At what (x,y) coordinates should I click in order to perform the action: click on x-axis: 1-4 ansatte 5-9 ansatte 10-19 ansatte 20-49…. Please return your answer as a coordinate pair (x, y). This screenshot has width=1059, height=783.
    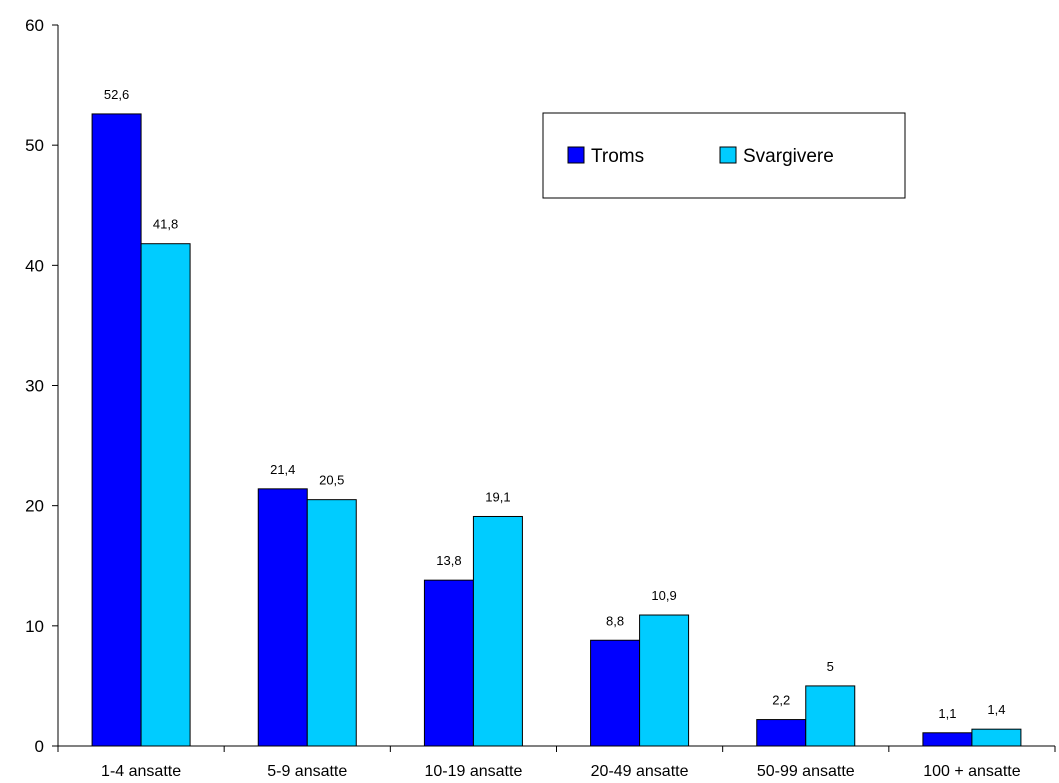
    Looking at the image, I should click on (556, 762).